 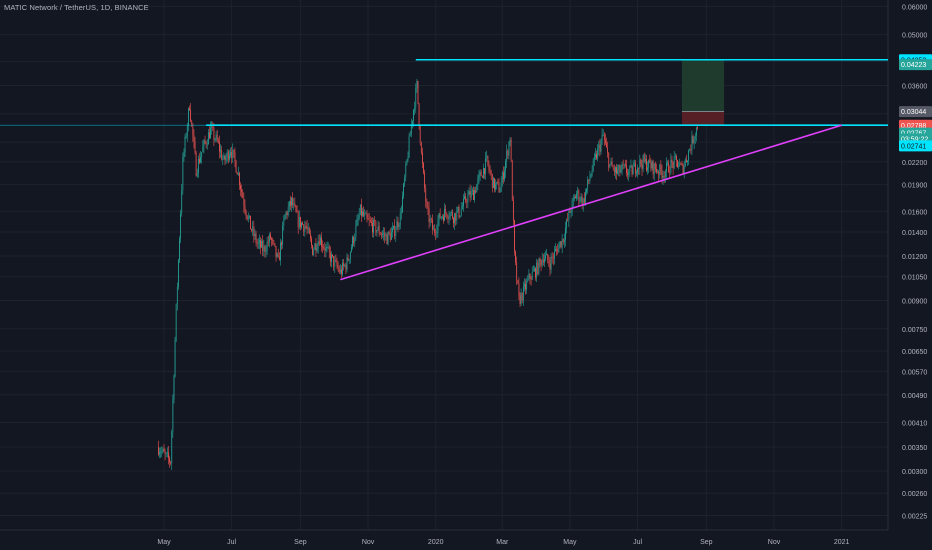 What do you see at coordinates (913, 126) in the screenshot?
I see `price-axis-badge-label: 0.02788` at bounding box center [913, 126].